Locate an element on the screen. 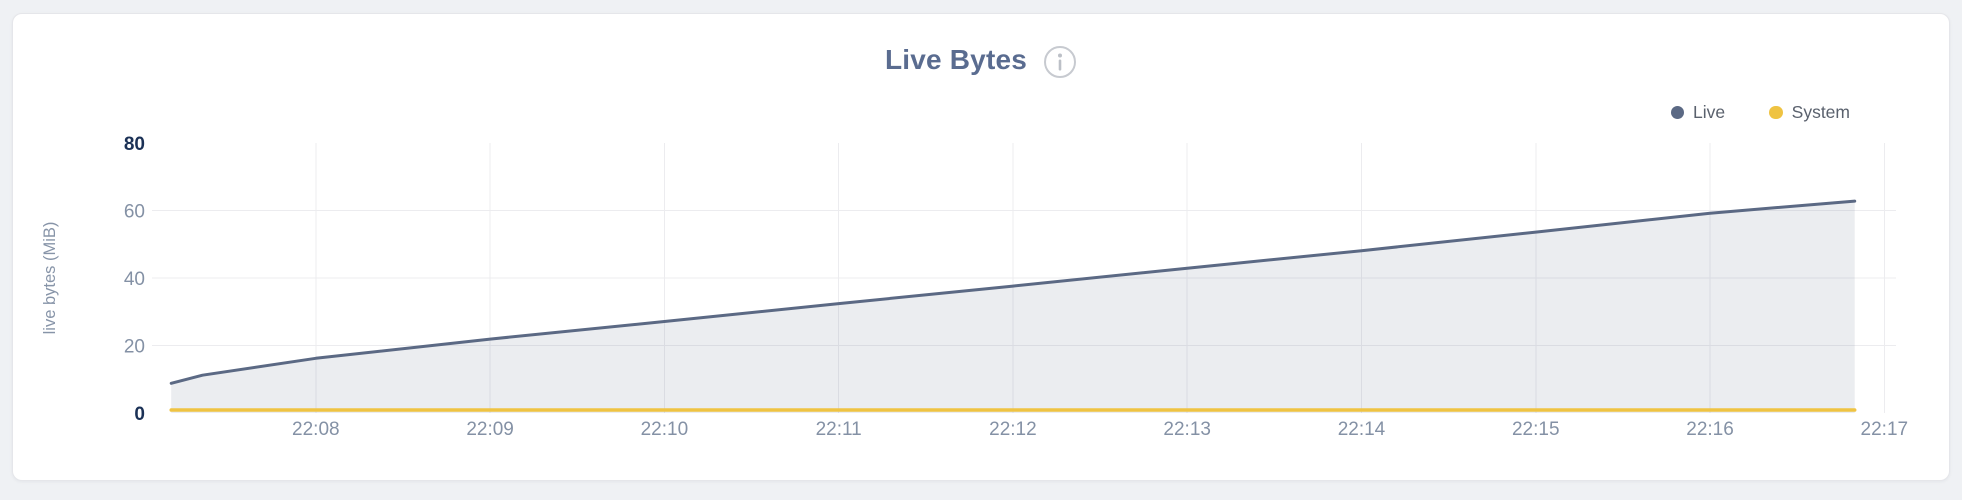 The width and height of the screenshot is (1962, 500). chart-legend: Live System is located at coordinates (1760, 112).